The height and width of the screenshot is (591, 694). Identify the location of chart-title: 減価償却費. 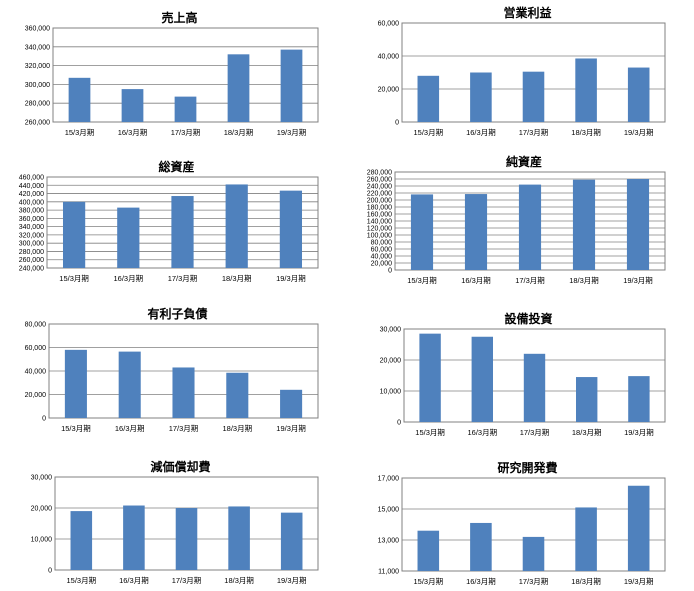
(180, 466).